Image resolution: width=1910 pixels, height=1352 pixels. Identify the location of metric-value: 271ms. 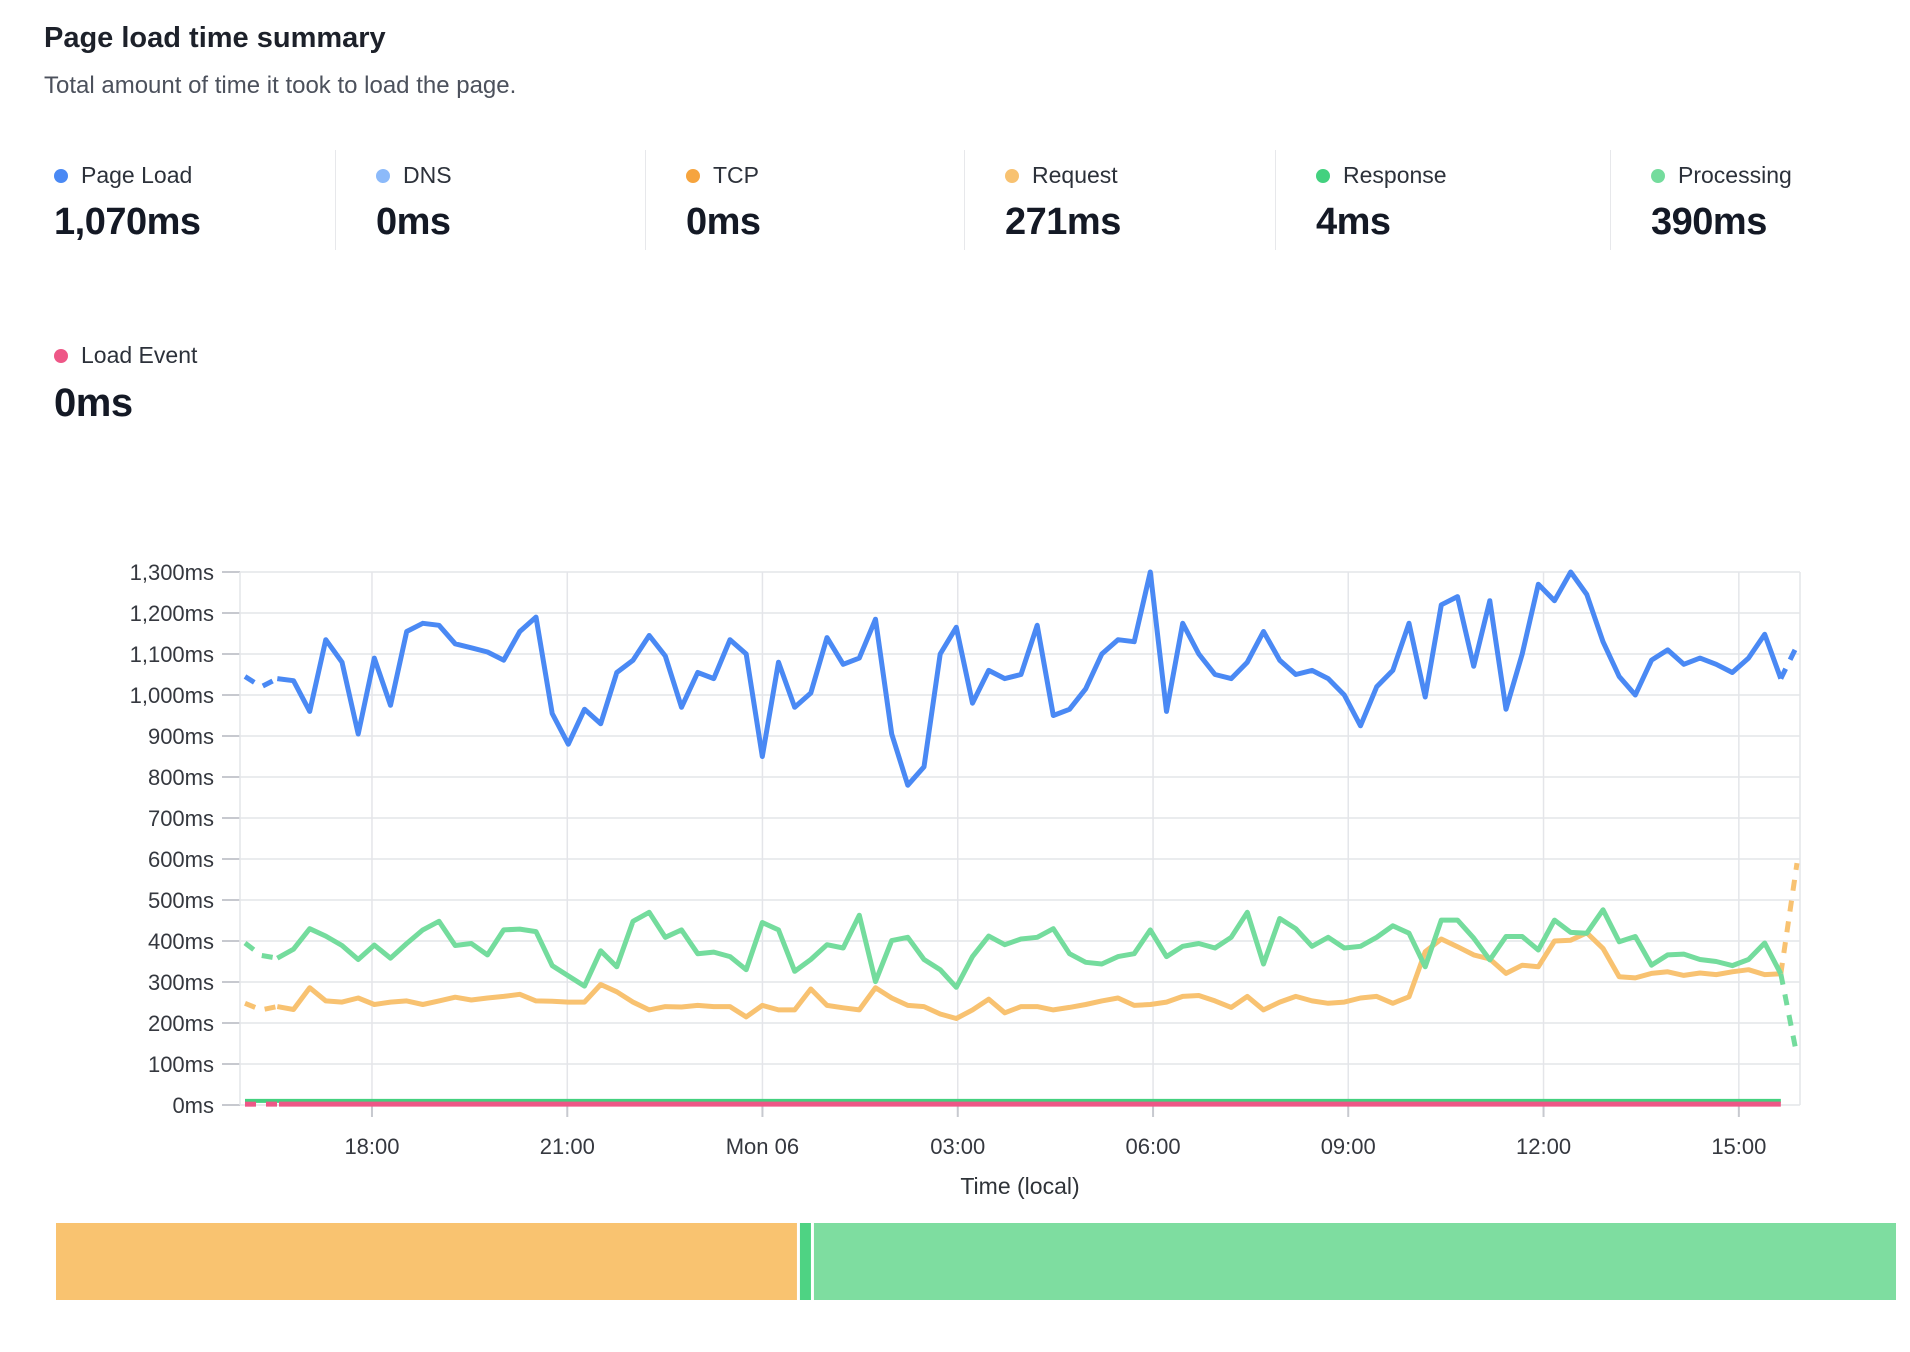
(1063, 222).